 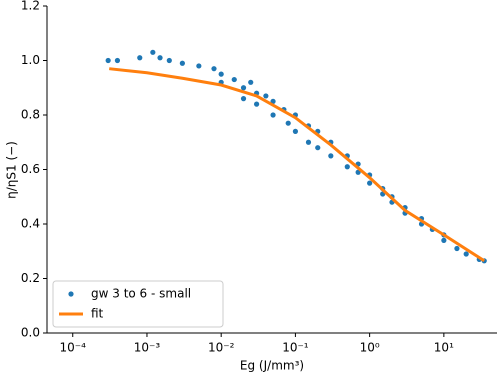 I want to click on y-tick-label: 0.6, so click(x=30, y=169).